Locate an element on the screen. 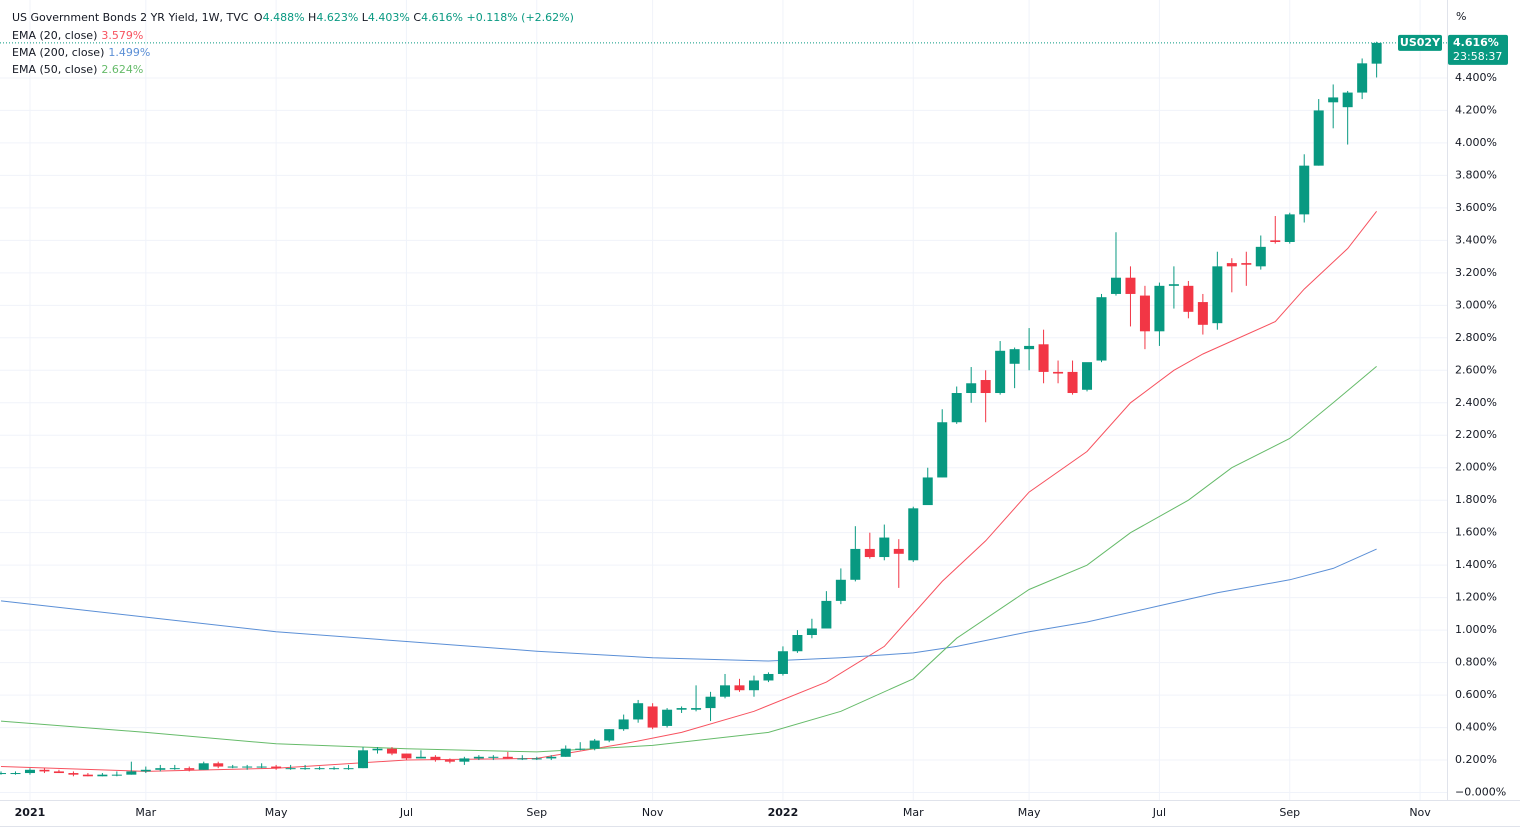 The image size is (1520, 832). y-unit: % is located at coordinates (1461, 16).